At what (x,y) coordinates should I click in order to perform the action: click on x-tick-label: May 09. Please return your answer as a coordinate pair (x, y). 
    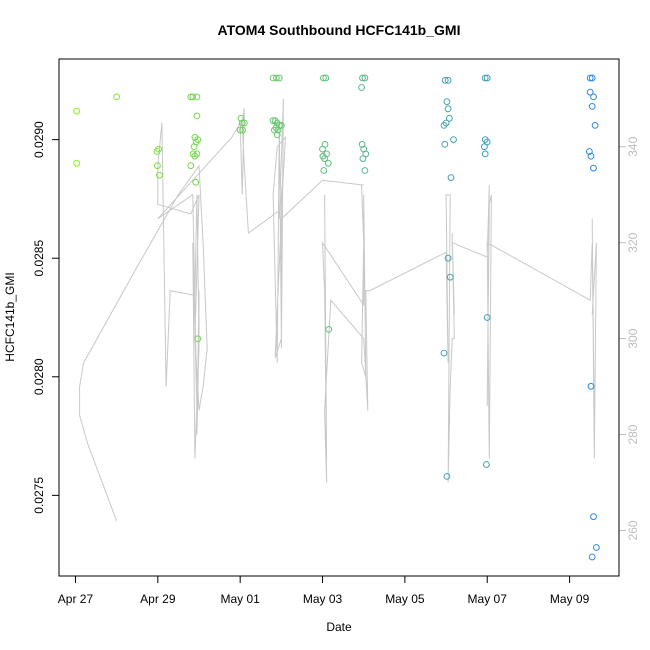
    Looking at the image, I should click on (570, 599).